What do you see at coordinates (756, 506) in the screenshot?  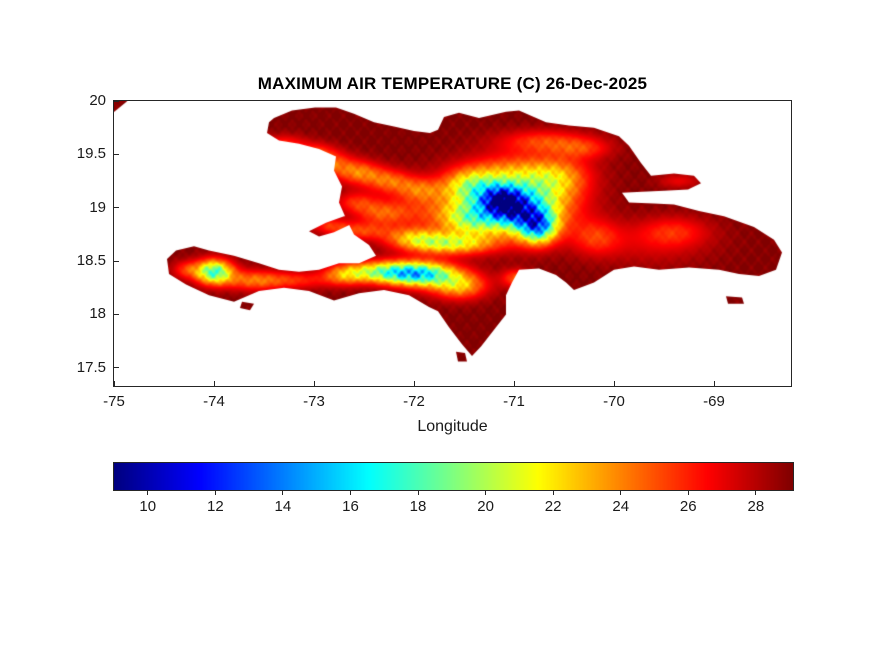 I see `colorbar-tick-label: 28` at bounding box center [756, 506].